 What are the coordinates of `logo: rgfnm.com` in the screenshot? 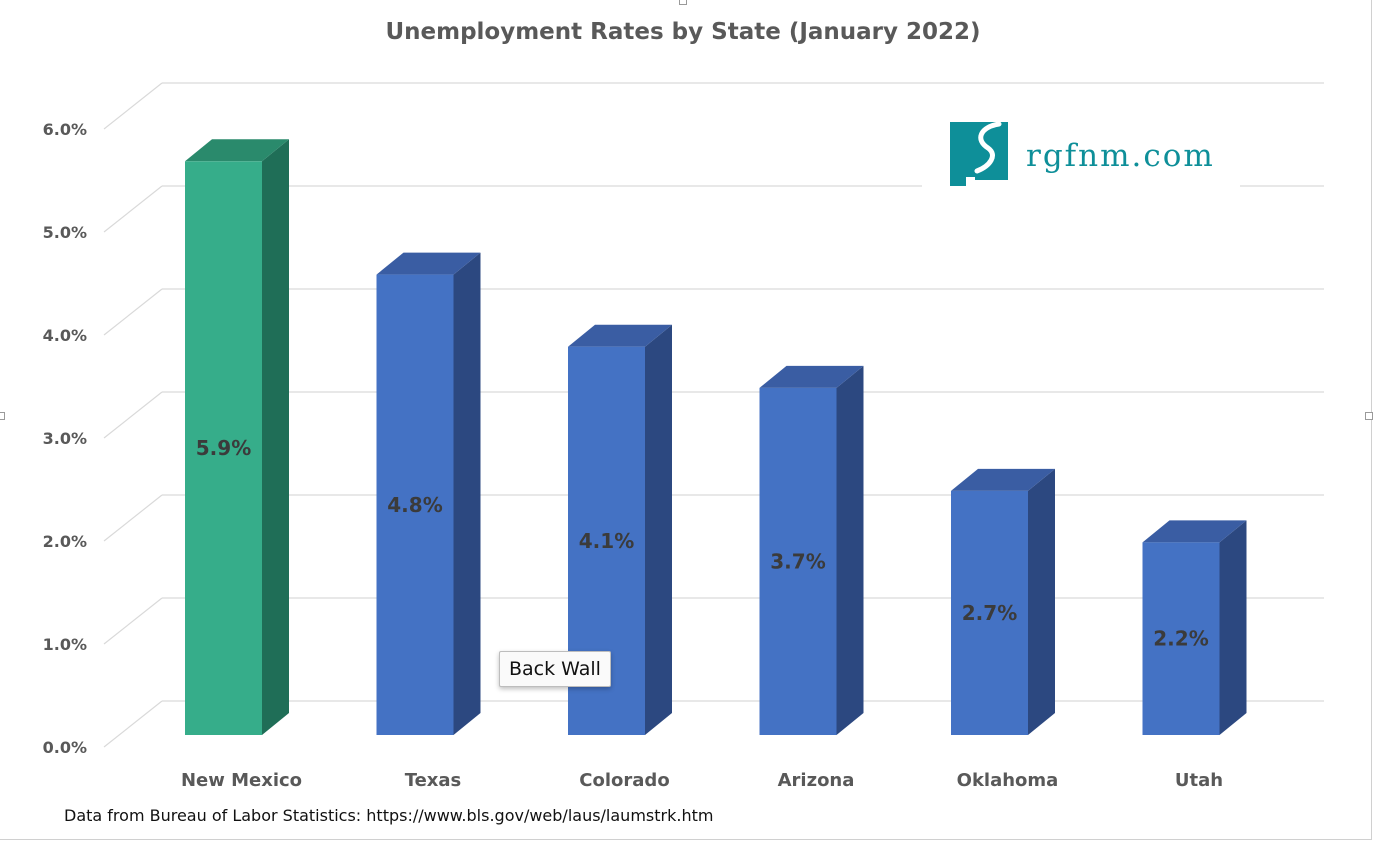 It's located at (1081, 147).